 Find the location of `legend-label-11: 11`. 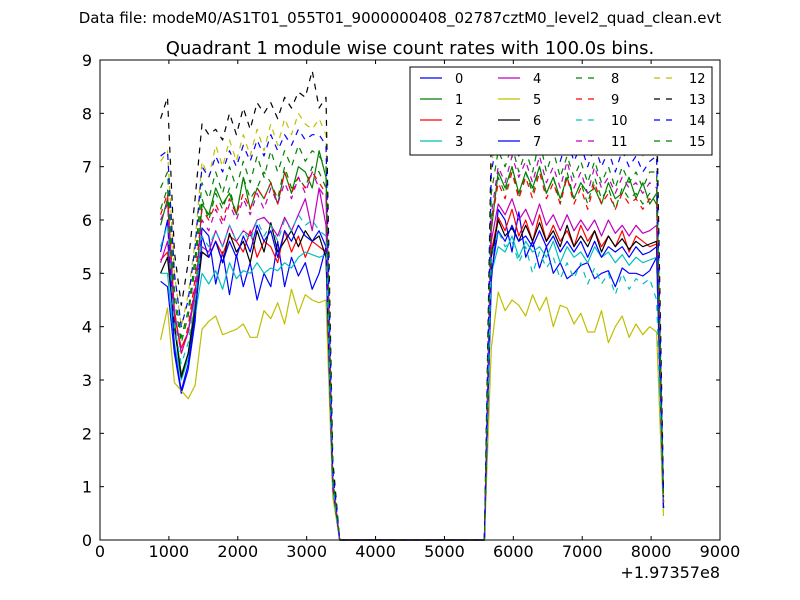

legend-label-11: 11 is located at coordinates (619, 142).